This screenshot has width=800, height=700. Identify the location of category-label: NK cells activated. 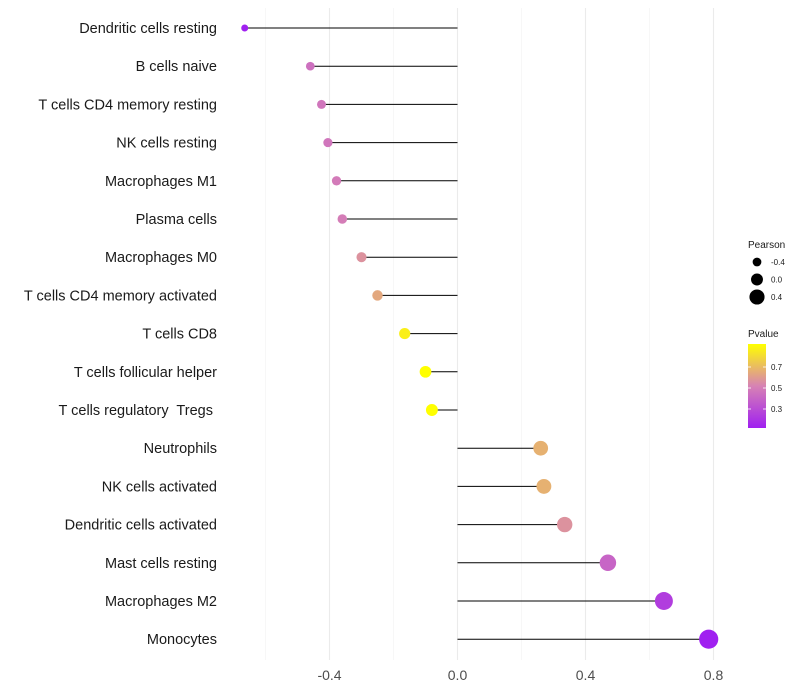
(159, 487).